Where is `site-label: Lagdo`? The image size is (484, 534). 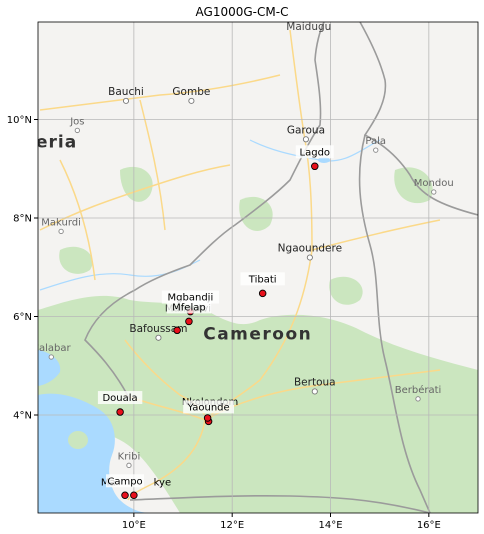 site-label: Lagdo is located at coordinates (315, 152).